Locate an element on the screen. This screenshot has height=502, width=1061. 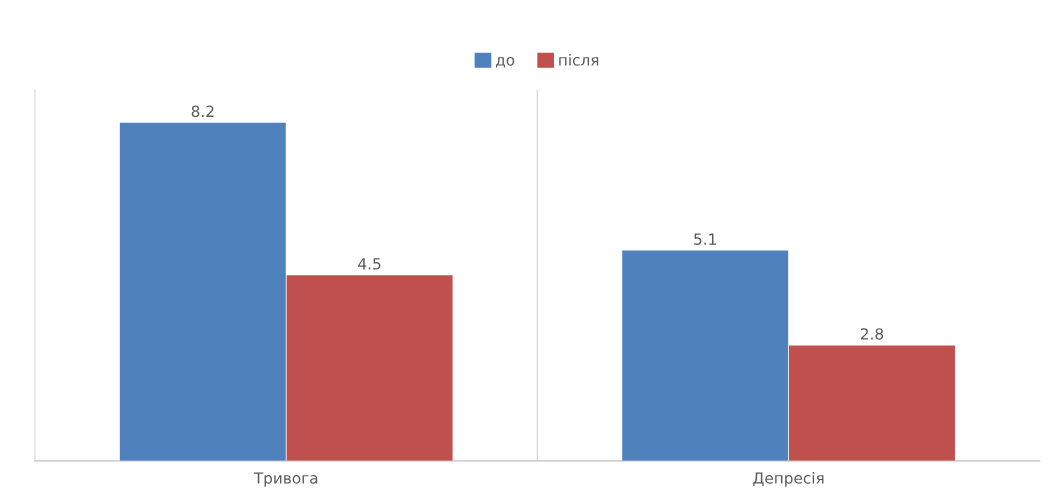
x-tick-label: Тривога is located at coordinates (285, 479).